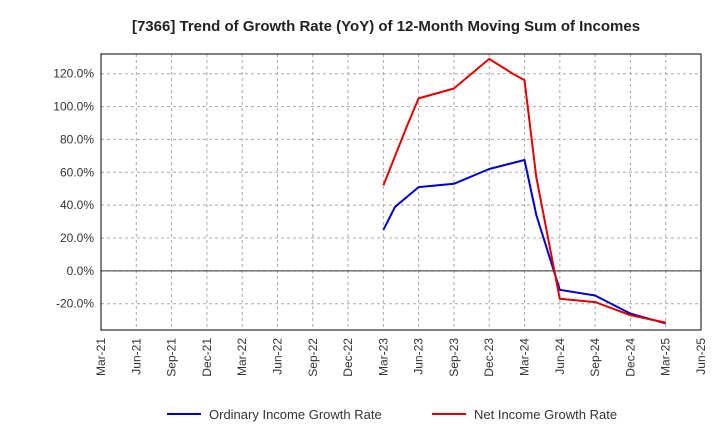  I want to click on y-tick-label: 40.0%, so click(77, 205).